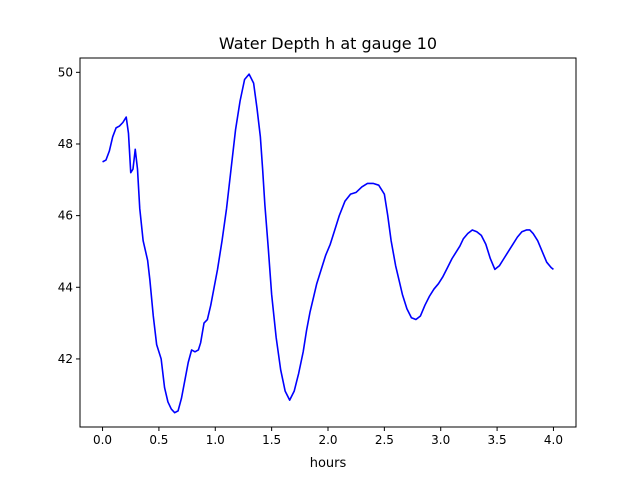  What do you see at coordinates (327, 440) in the screenshot?
I see `x-tick-label: 2.0` at bounding box center [327, 440].